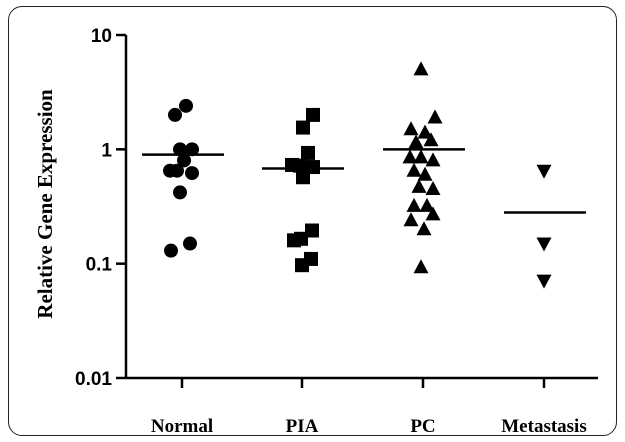  I want to click on y-tick-label-0: 10, so click(101, 36).